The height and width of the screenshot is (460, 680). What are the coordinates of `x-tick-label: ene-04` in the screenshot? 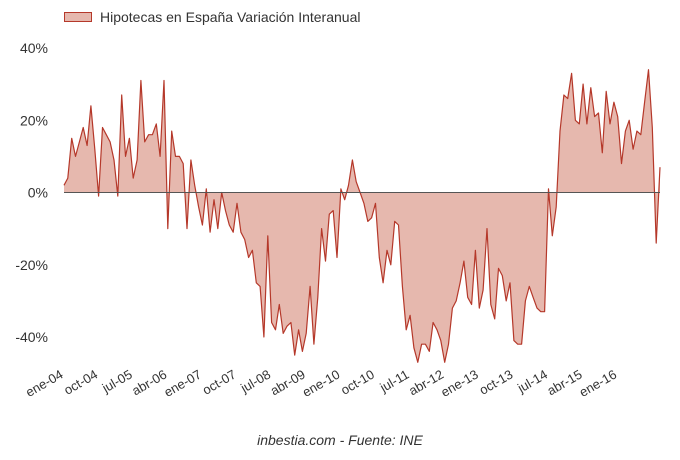 It's located at (44, 383).